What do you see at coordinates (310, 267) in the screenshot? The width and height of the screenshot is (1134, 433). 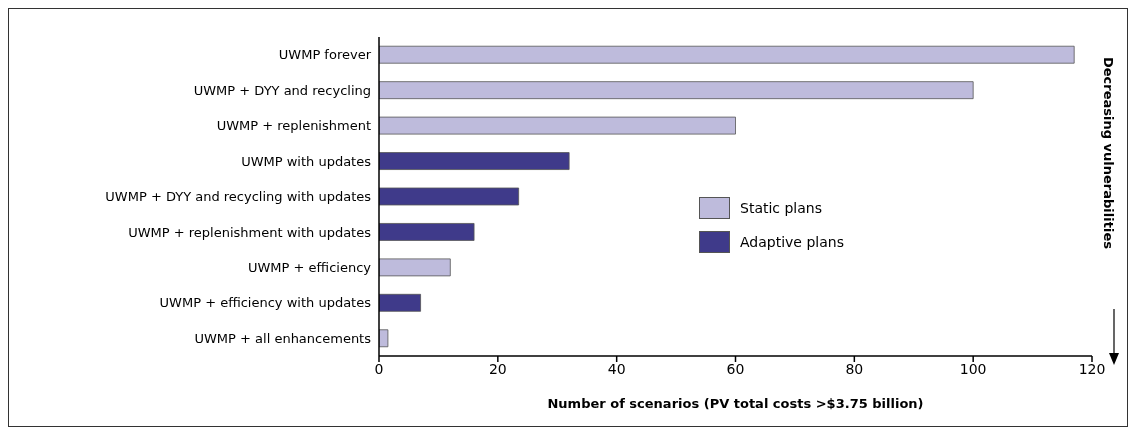 I see `y-tick-label: UWMP + efficiency` at bounding box center [310, 267].